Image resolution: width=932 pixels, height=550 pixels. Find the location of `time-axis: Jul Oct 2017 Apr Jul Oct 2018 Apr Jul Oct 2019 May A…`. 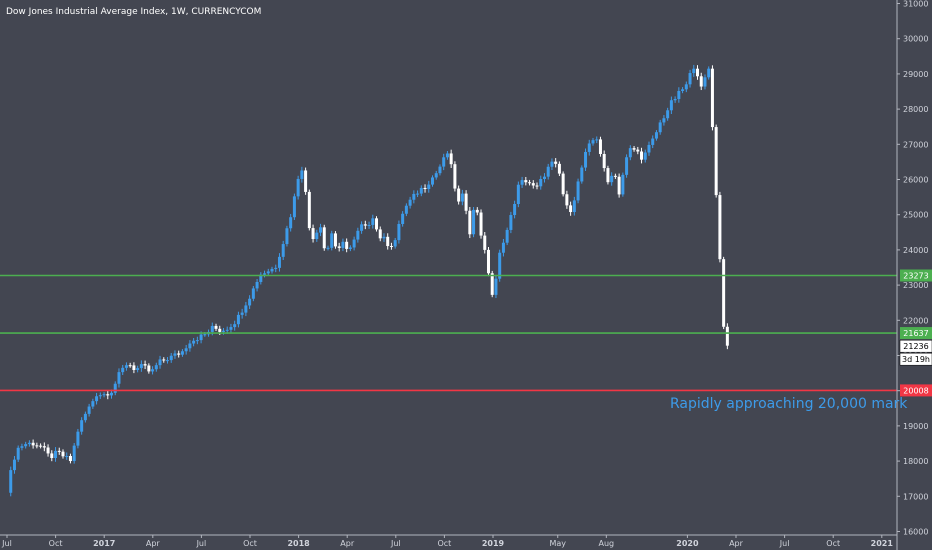

time-axis: Jul Oct 2017 Apr Jul Oct 2018 Apr Jul Oct 2019 May A… is located at coordinates (448, 541).